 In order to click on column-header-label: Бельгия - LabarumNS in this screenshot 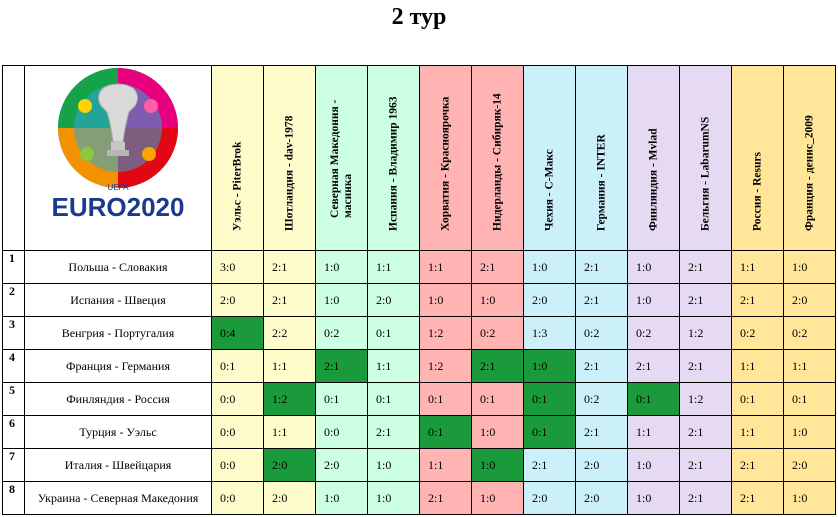, I will do `click(705, 173)`.